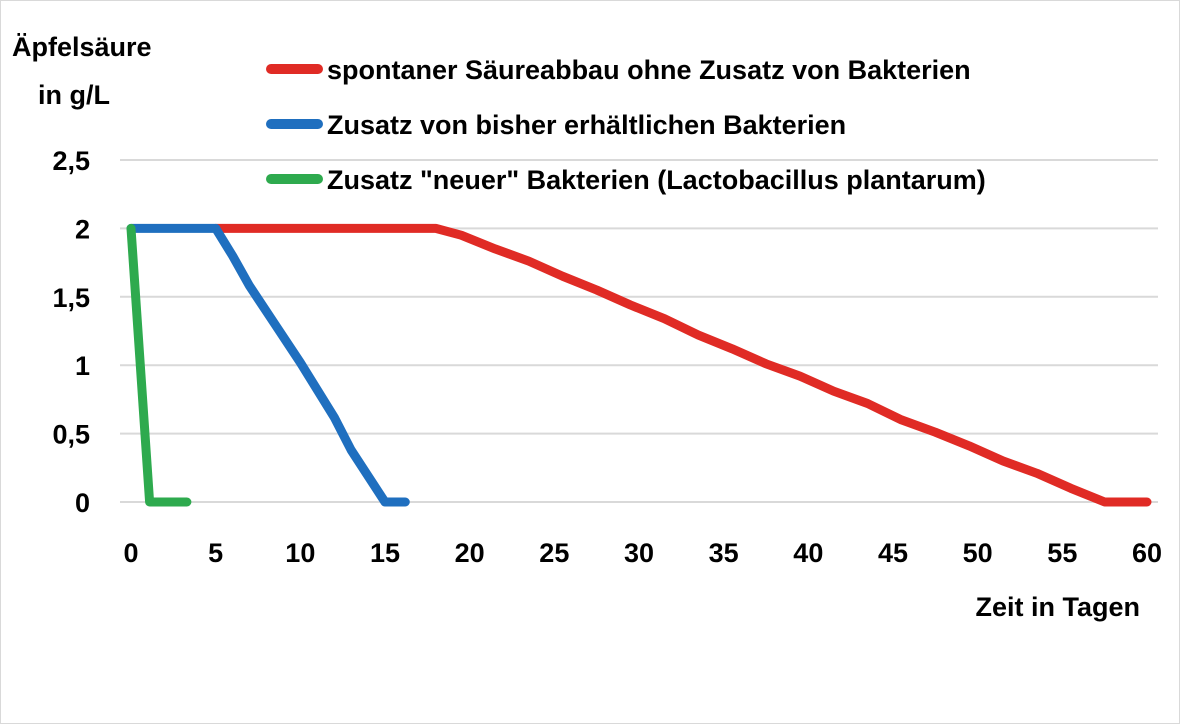 This screenshot has height=724, width=1180. What do you see at coordinates (893, 553) in the screenshot?
I see `x-tick-label: 45` at bounding box center [893, 553].